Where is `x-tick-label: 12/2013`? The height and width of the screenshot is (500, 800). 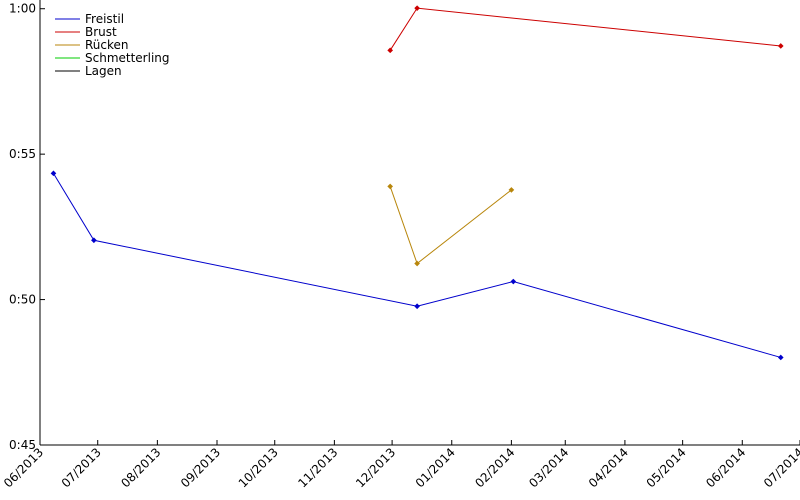
x-tick-label: 12/2013 is located at coordinates (375, 467).